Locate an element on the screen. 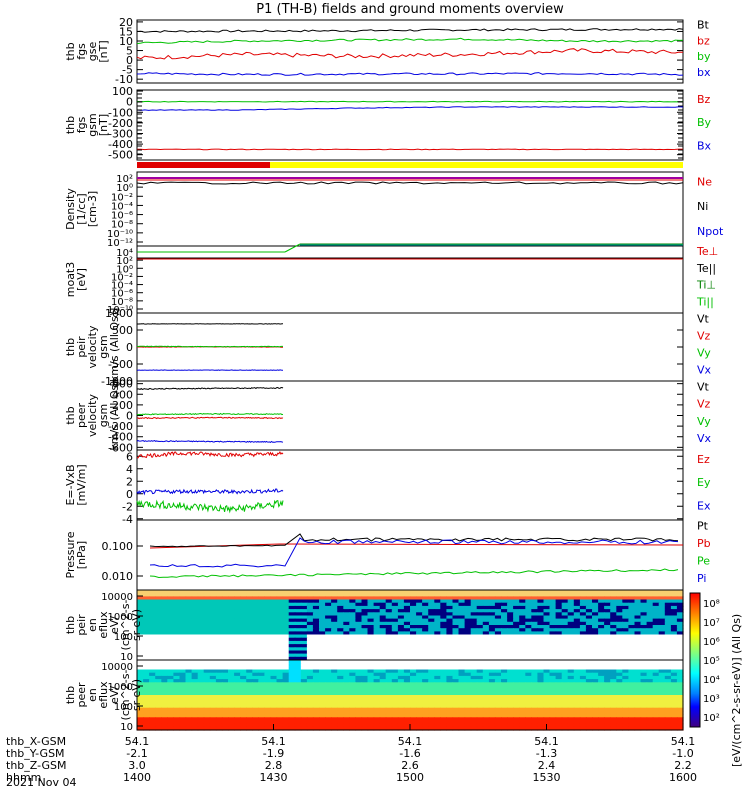 Image resolution: width=750 pixels, height=800 pixels. y-tick-label: 10⁻⁶ is located at coordinates (122, 294).